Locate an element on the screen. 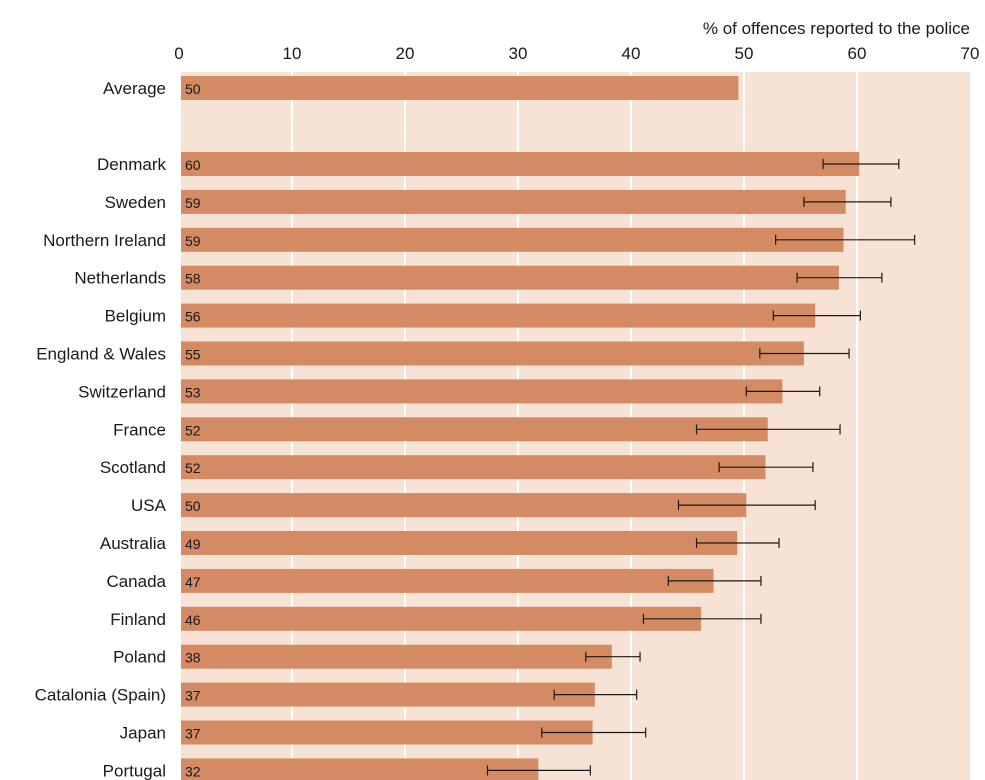  category-label: Finland is located at coordinates (138, 619).